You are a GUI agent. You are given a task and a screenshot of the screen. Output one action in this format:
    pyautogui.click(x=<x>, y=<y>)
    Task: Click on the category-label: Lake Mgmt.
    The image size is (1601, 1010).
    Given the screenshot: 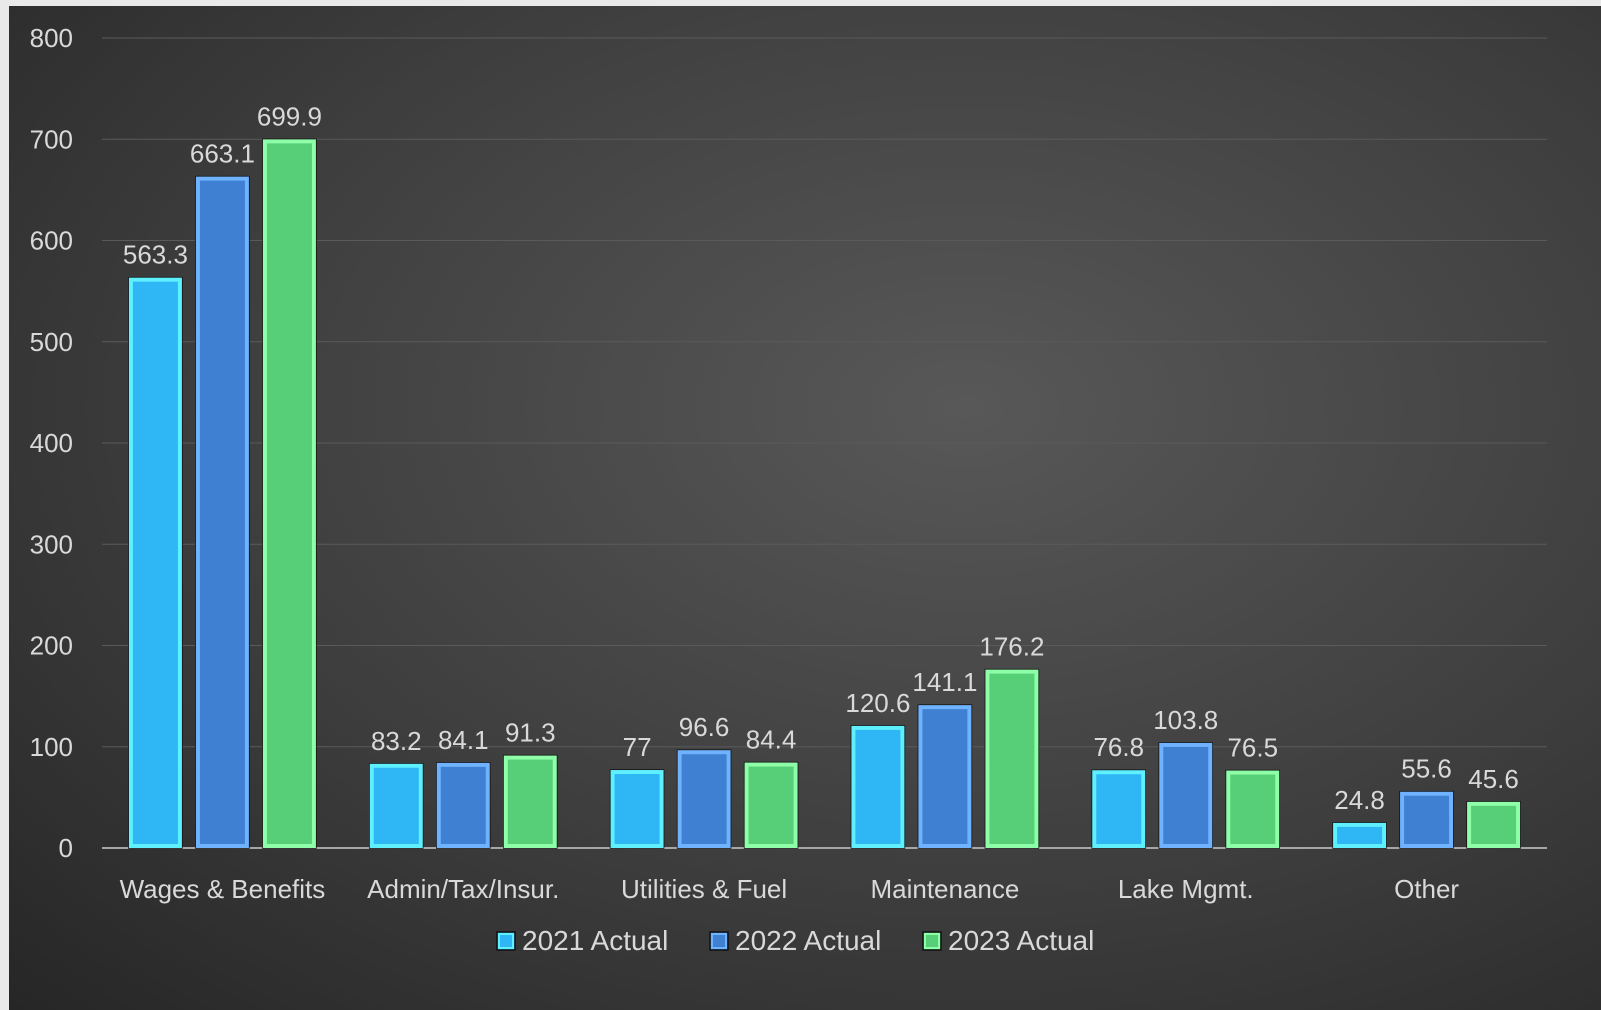 What is the action you would take?
    pyautogui.click(x=1186, y=889)
    